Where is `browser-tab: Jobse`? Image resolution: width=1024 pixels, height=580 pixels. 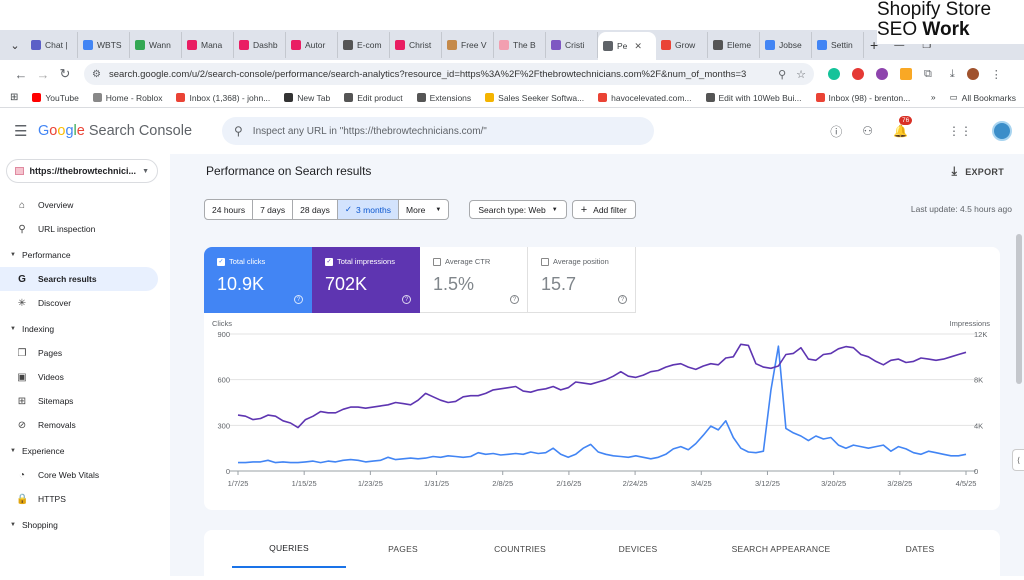
browser-tab: Jobse is located at coordinates (786, 45).